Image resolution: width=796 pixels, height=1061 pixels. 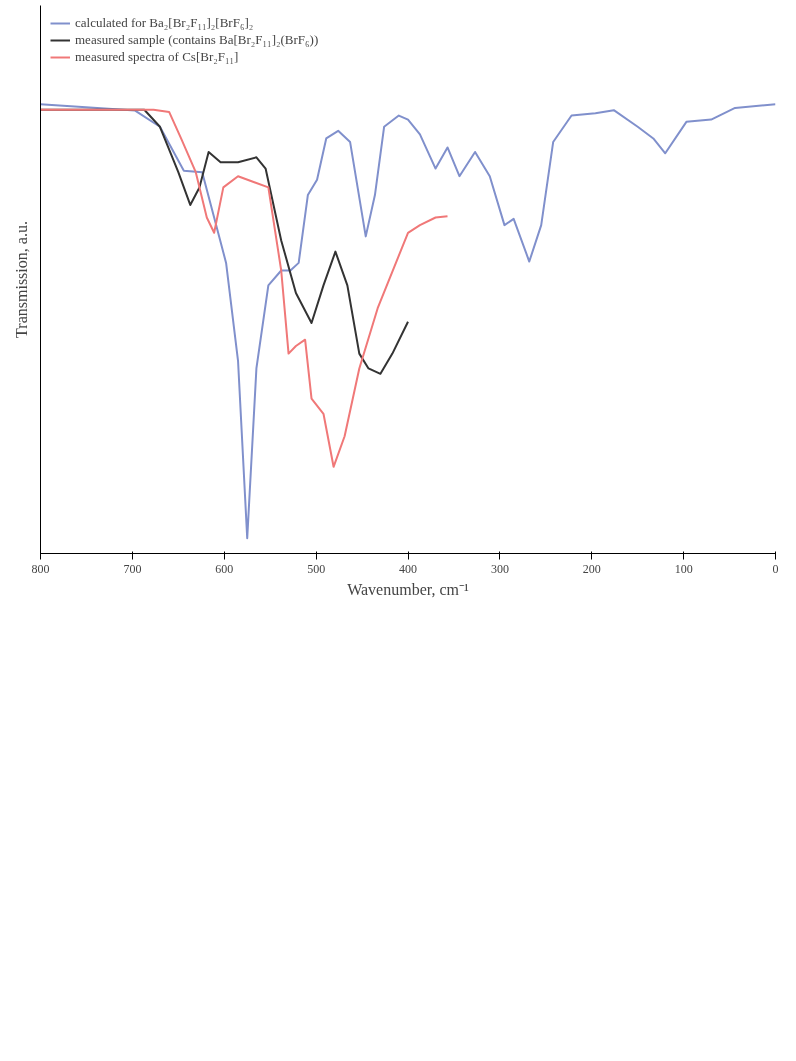 What do you see at coordinates (197, 40) in the screenshot?
I see `legend-label: measured sample (contains Ba[Br₂F₁₁]₂(BrF₆))` at bounding box center [197, 40].